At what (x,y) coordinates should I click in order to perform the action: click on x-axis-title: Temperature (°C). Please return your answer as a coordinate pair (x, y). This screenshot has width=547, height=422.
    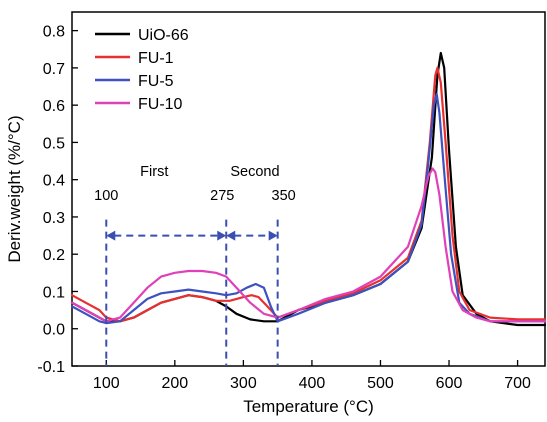
    Looking at the image, I should click on (308, 406).